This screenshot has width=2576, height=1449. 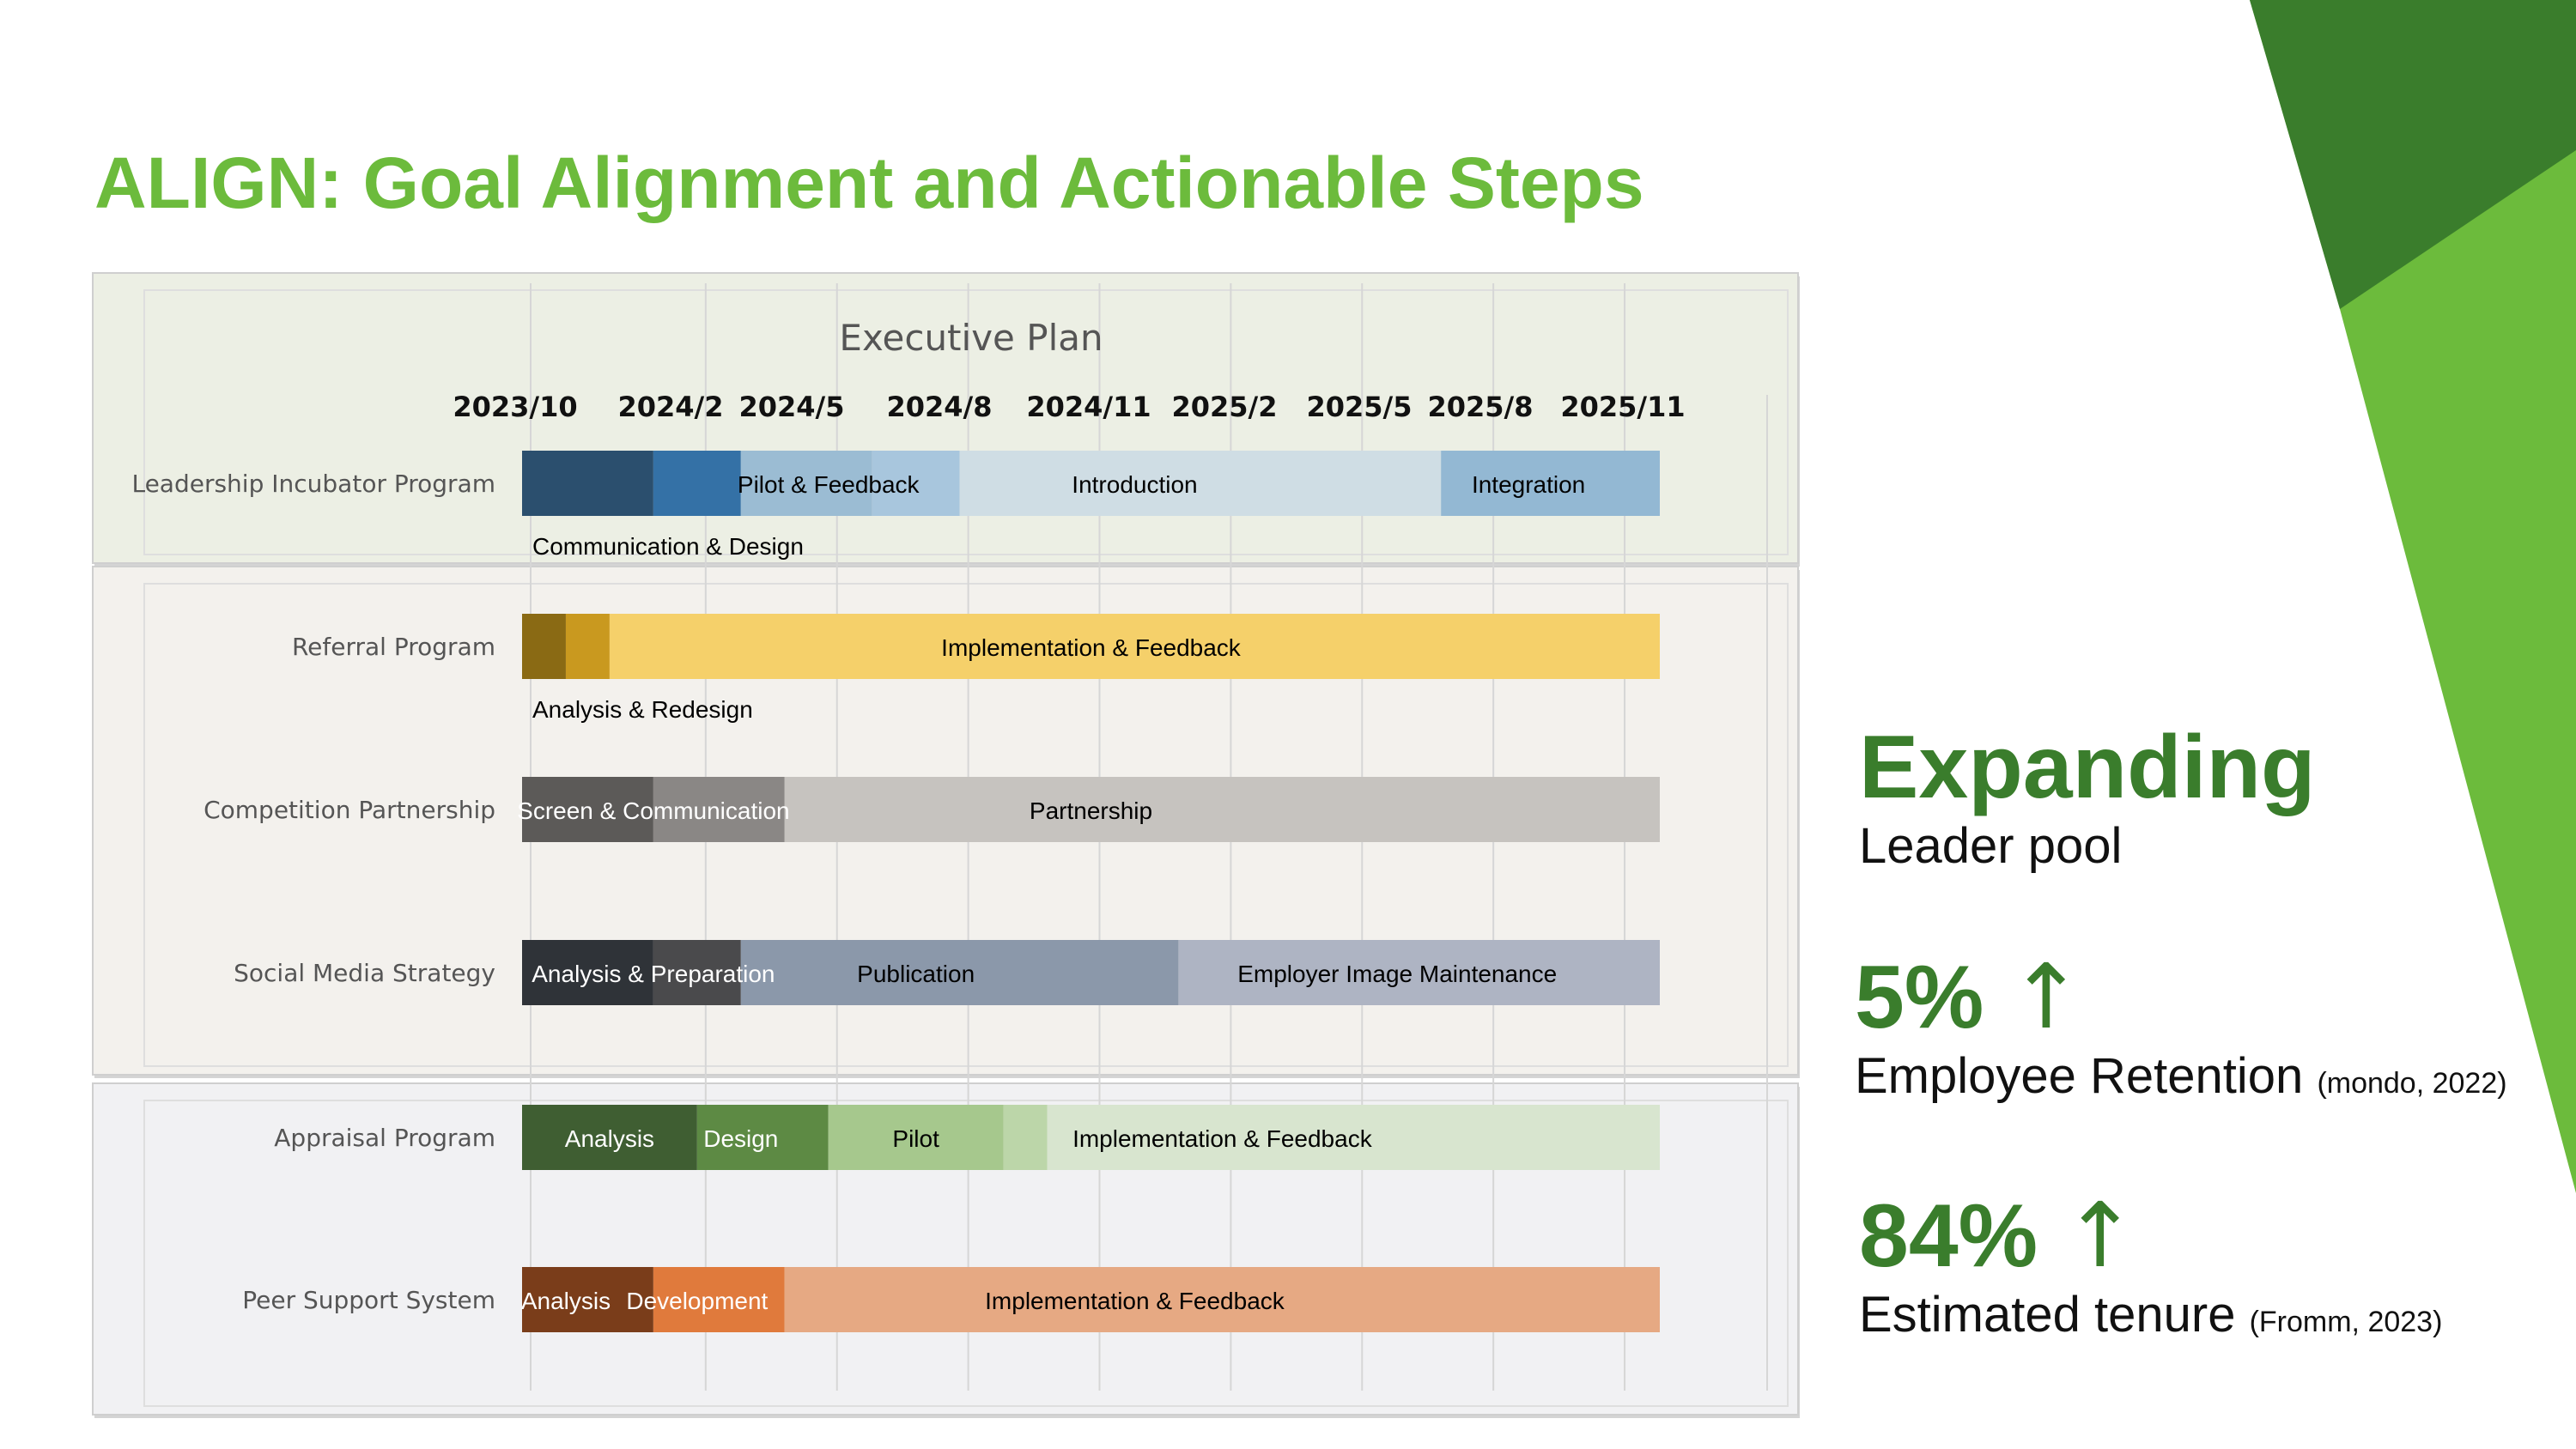 What do you see at coordinates (697, 1301) in the screenshot?
I see `task-label: Development` at bounding box center [697, 1301].